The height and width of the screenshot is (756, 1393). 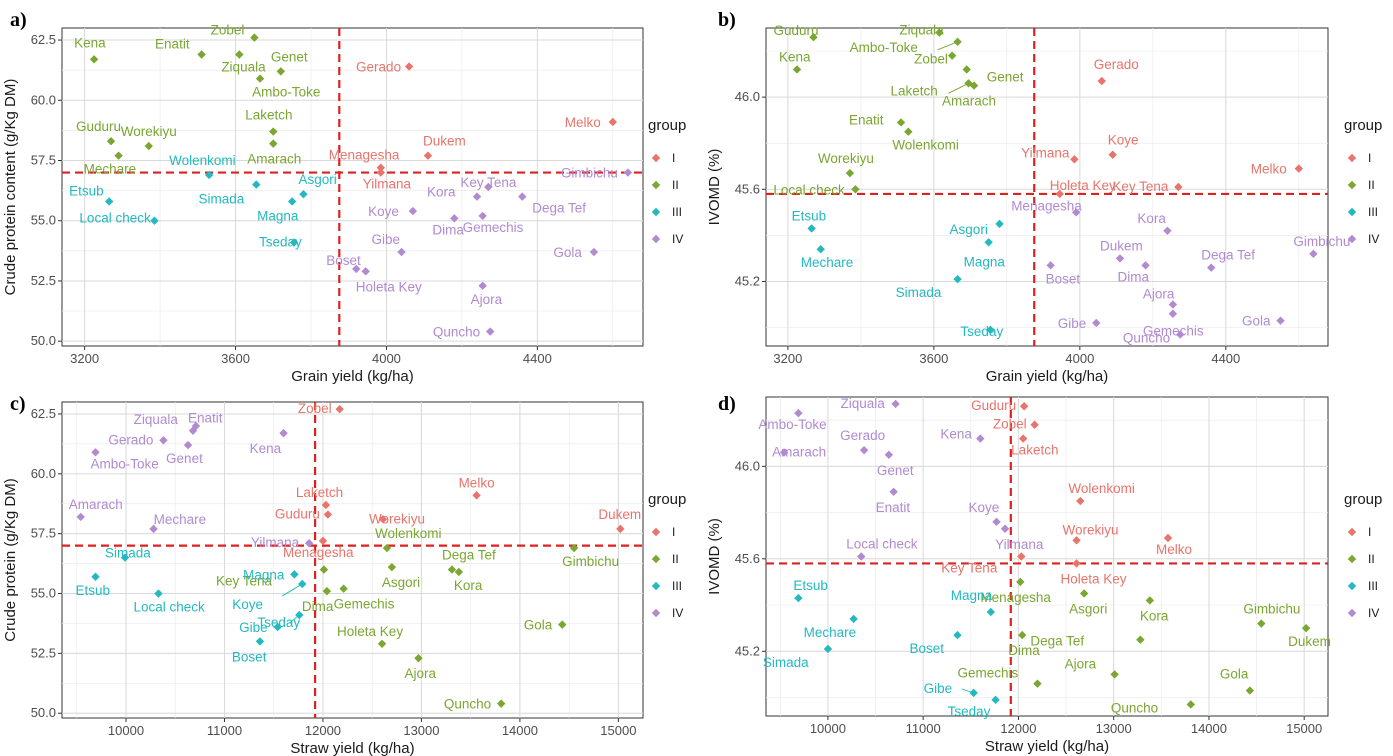 I want to click on y-tick-label: 46.0, so click(x=747, y=96).